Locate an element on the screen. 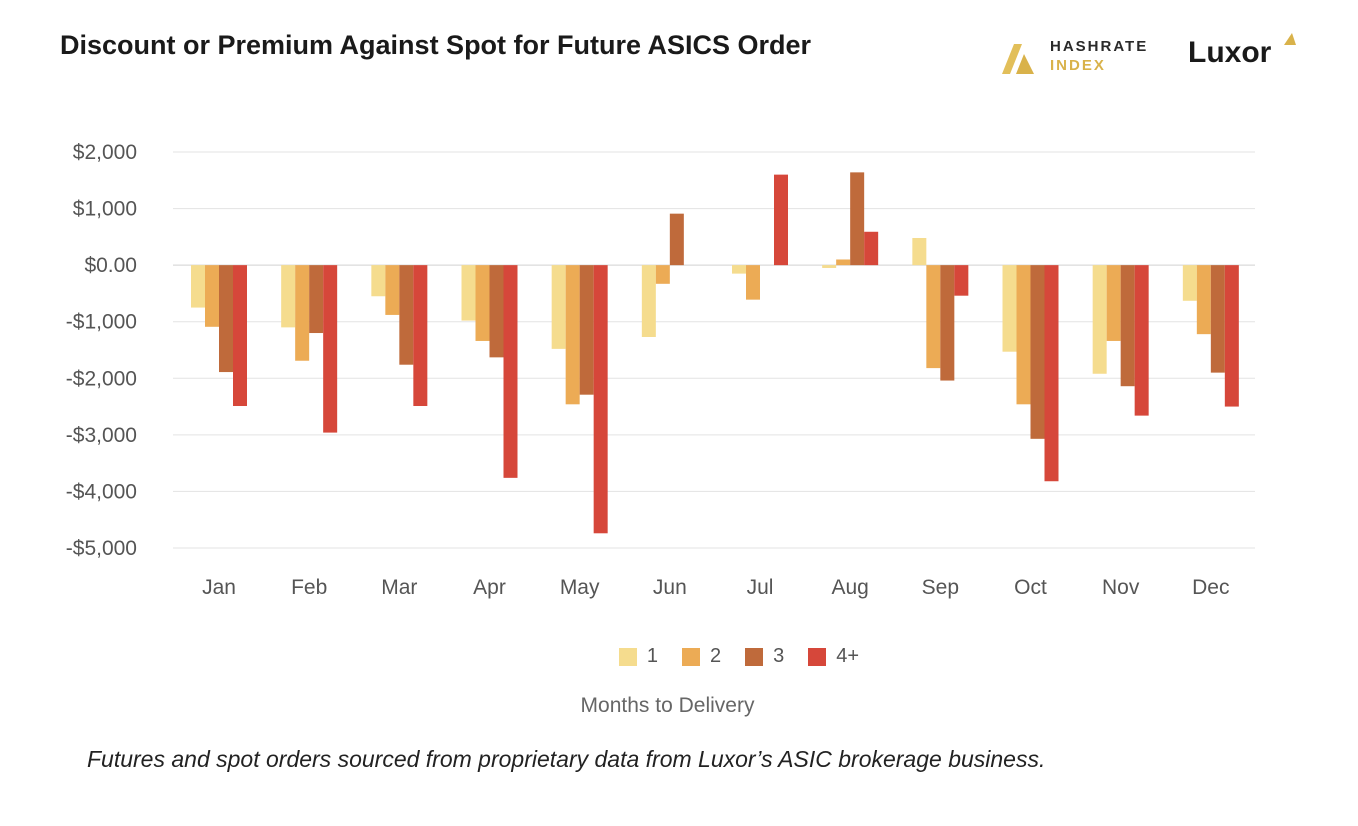  bar-aug-series-4+ is located at coordinates (871, 248).